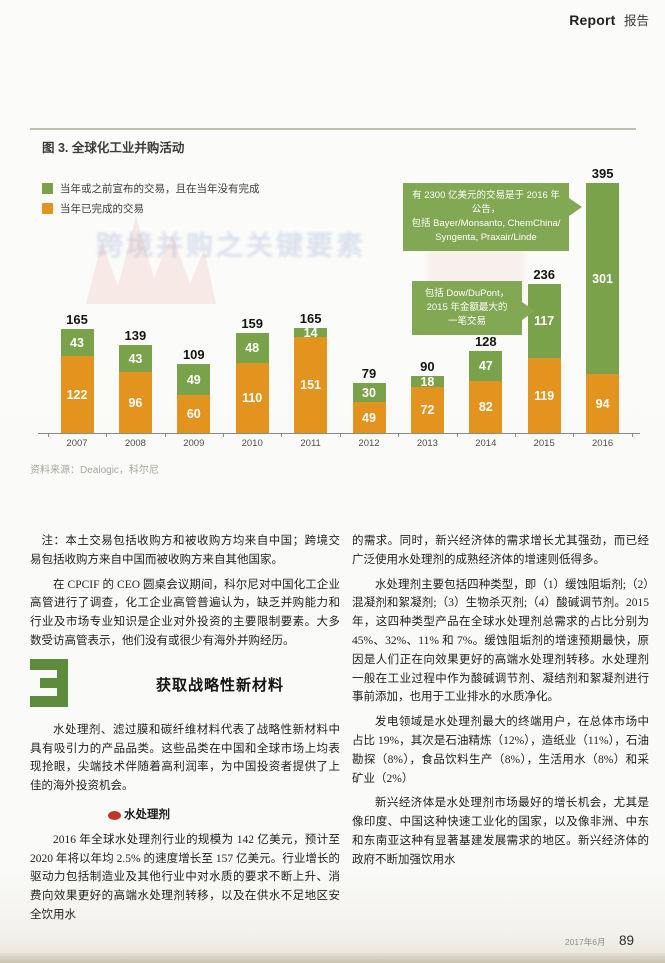 The image size is (665, 963). I want to click on x-axis-label: 2013, so click(427, 443).